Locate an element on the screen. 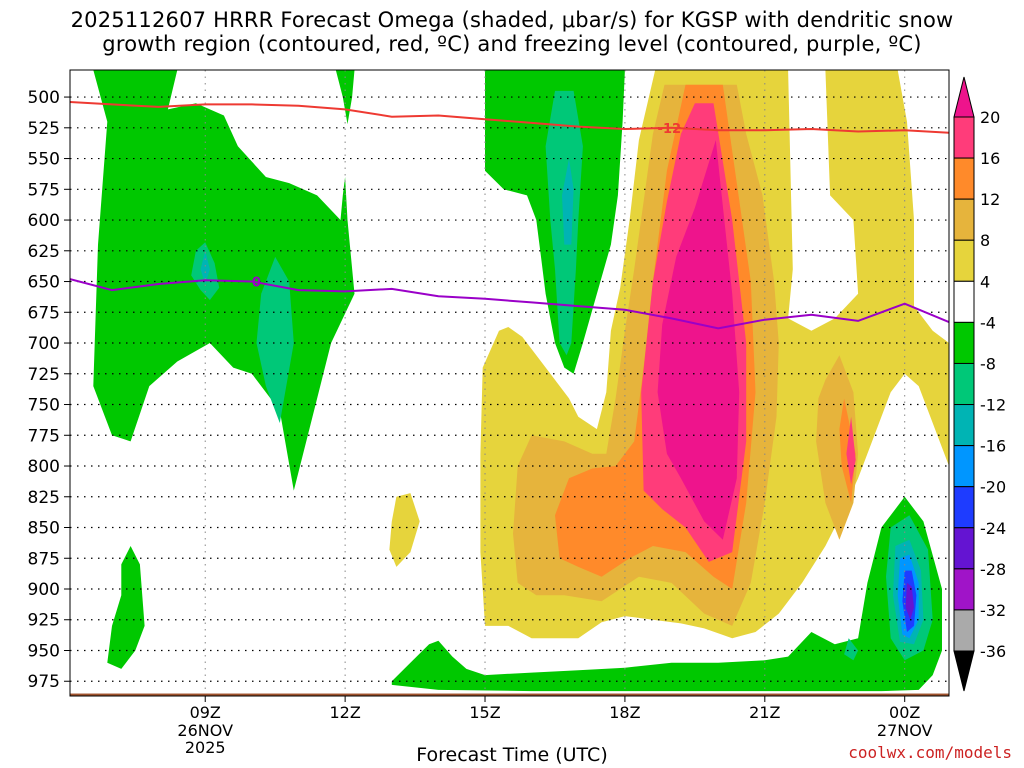 The image size is (1024, 768). colorbar-label--4: -4 is located at coordinates (988, 322).